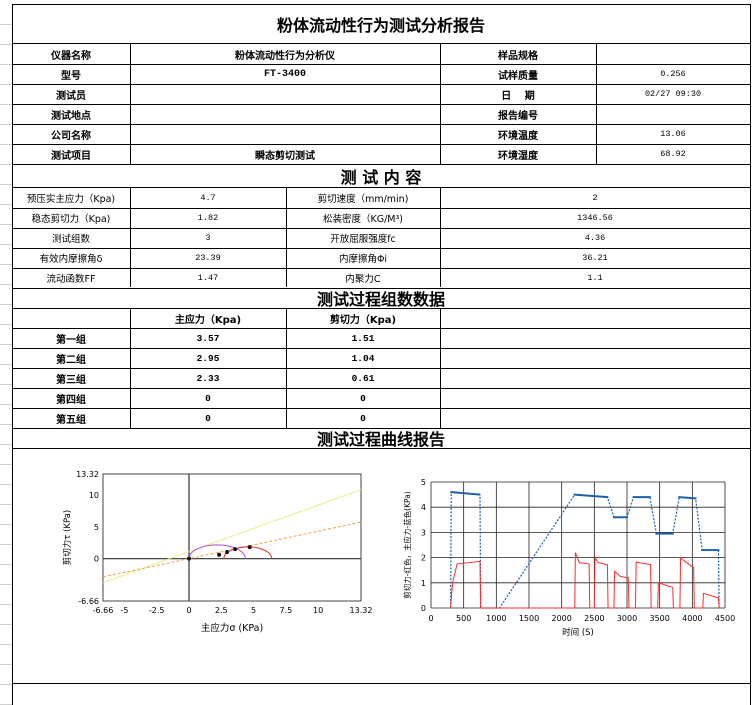 This screenshot has width=755, height=705. I want to click on info-value: 0.256, so click(673, 74).